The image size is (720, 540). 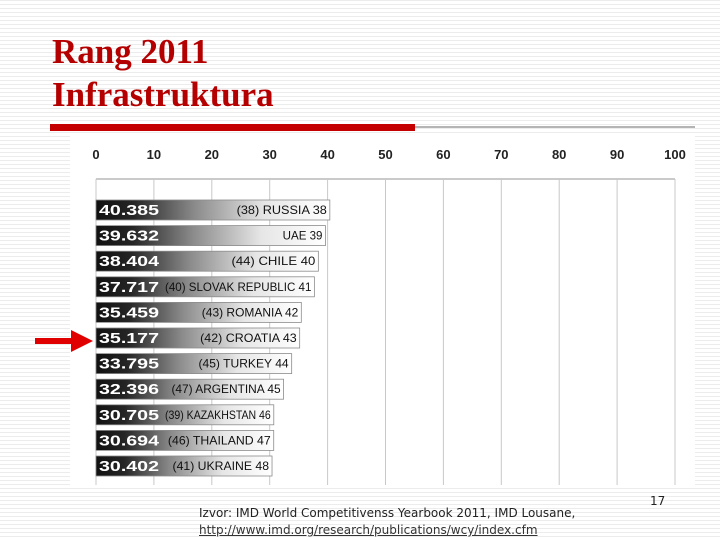 What do you see at coordinates (129, 236) in the screenshot?
I see `bar-value-label: 39.632` at bounding box center [129, 236].